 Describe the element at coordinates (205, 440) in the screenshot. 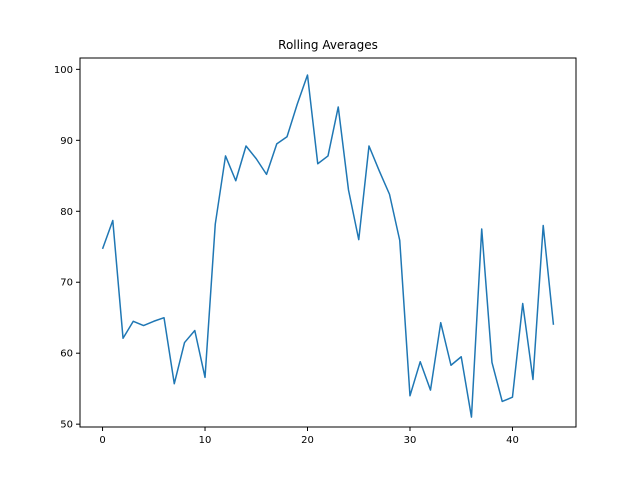

I see `x-tick-label: 10` at that location.